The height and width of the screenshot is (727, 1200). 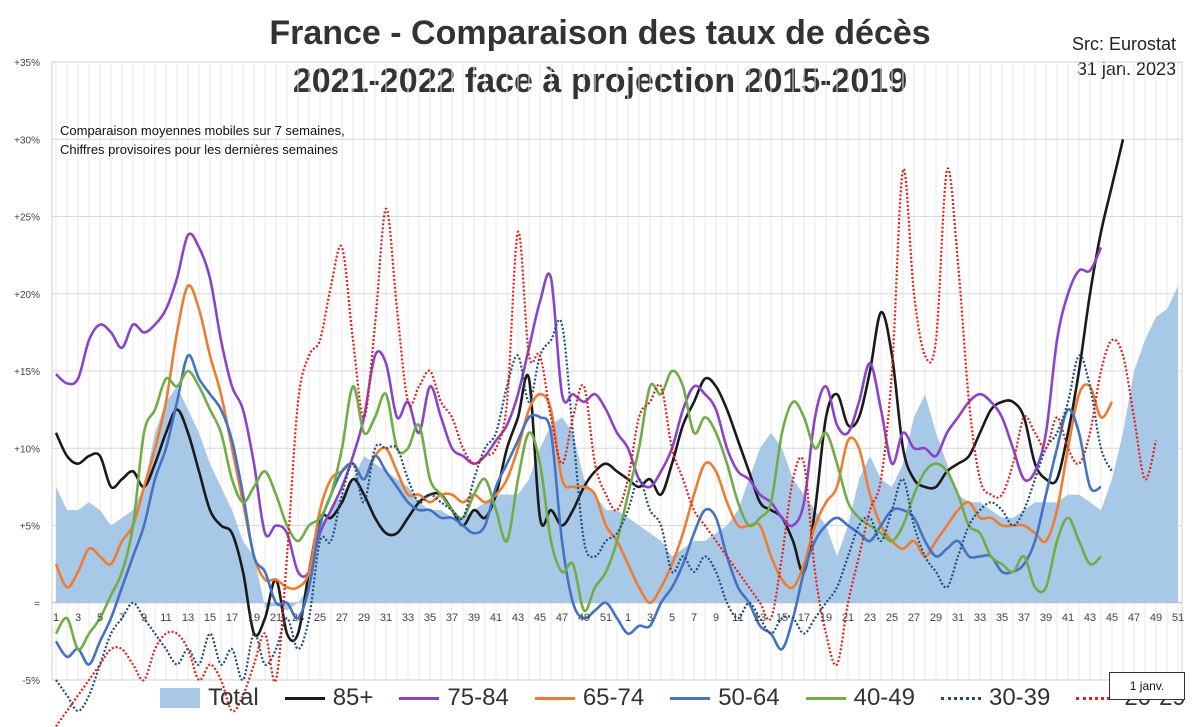 What do you see at coordinates (1019, 697) in the screenshot?
I see `legend-label: 30-39` at bounding box center [1019, 697].